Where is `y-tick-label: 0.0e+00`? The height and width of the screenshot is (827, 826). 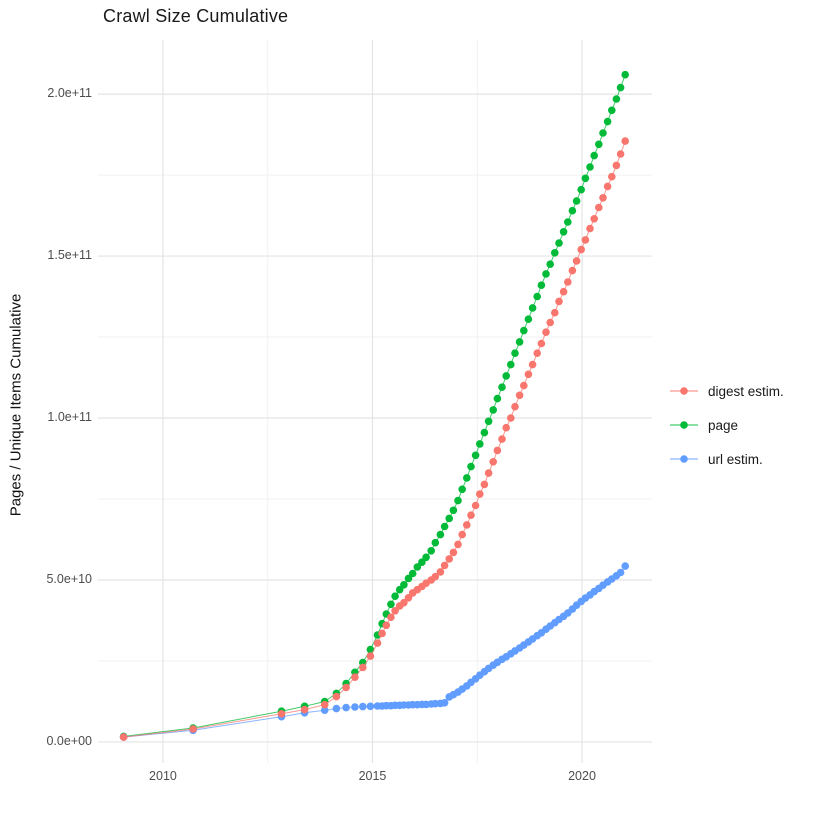 y-tick-label: 0.0e+00 is located at coordinates (69, 740).